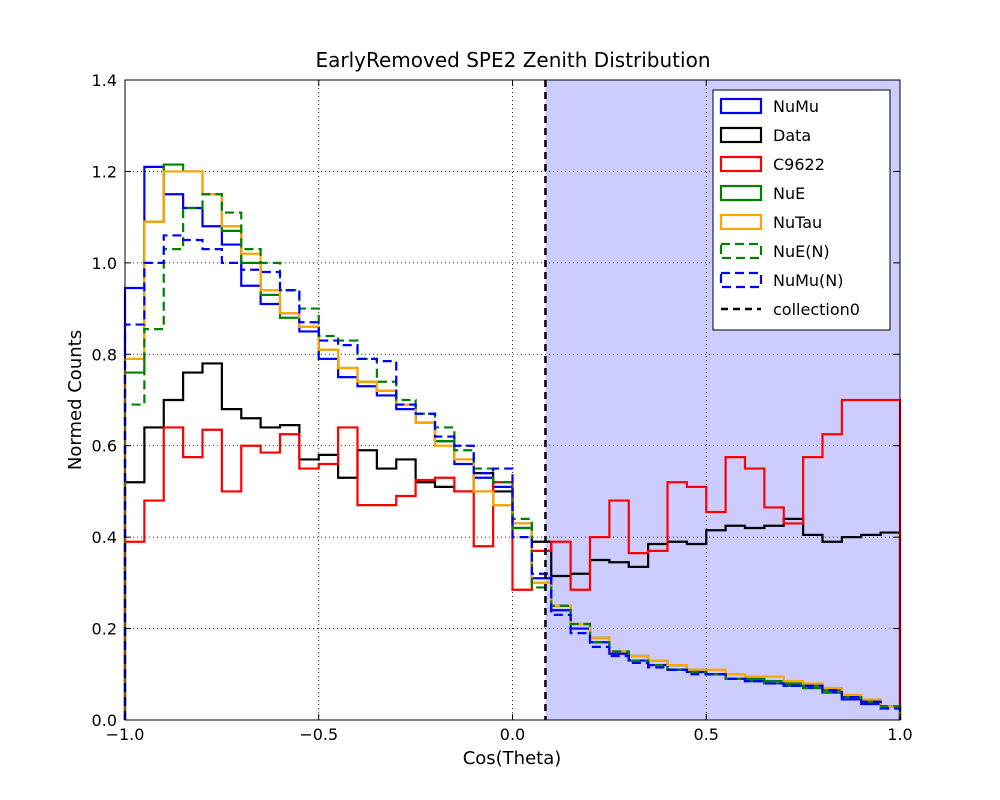 This screenshot has width=1000, height=800. I want to click on y-axis-label: Normed Counts, so click(75, 400).